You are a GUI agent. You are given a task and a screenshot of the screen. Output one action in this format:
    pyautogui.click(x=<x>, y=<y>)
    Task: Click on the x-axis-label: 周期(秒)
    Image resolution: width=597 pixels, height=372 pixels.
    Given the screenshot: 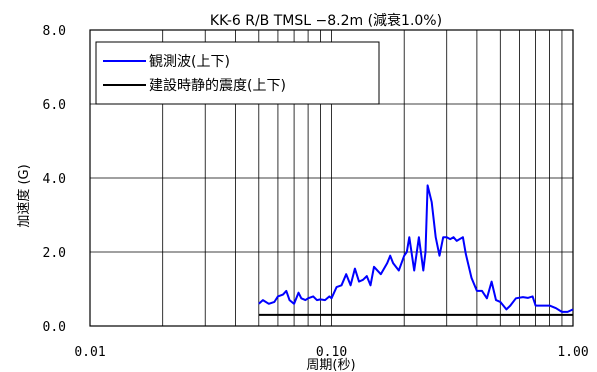 What is the action you would take?
    pyautogui.click(x=330, y=365)
    